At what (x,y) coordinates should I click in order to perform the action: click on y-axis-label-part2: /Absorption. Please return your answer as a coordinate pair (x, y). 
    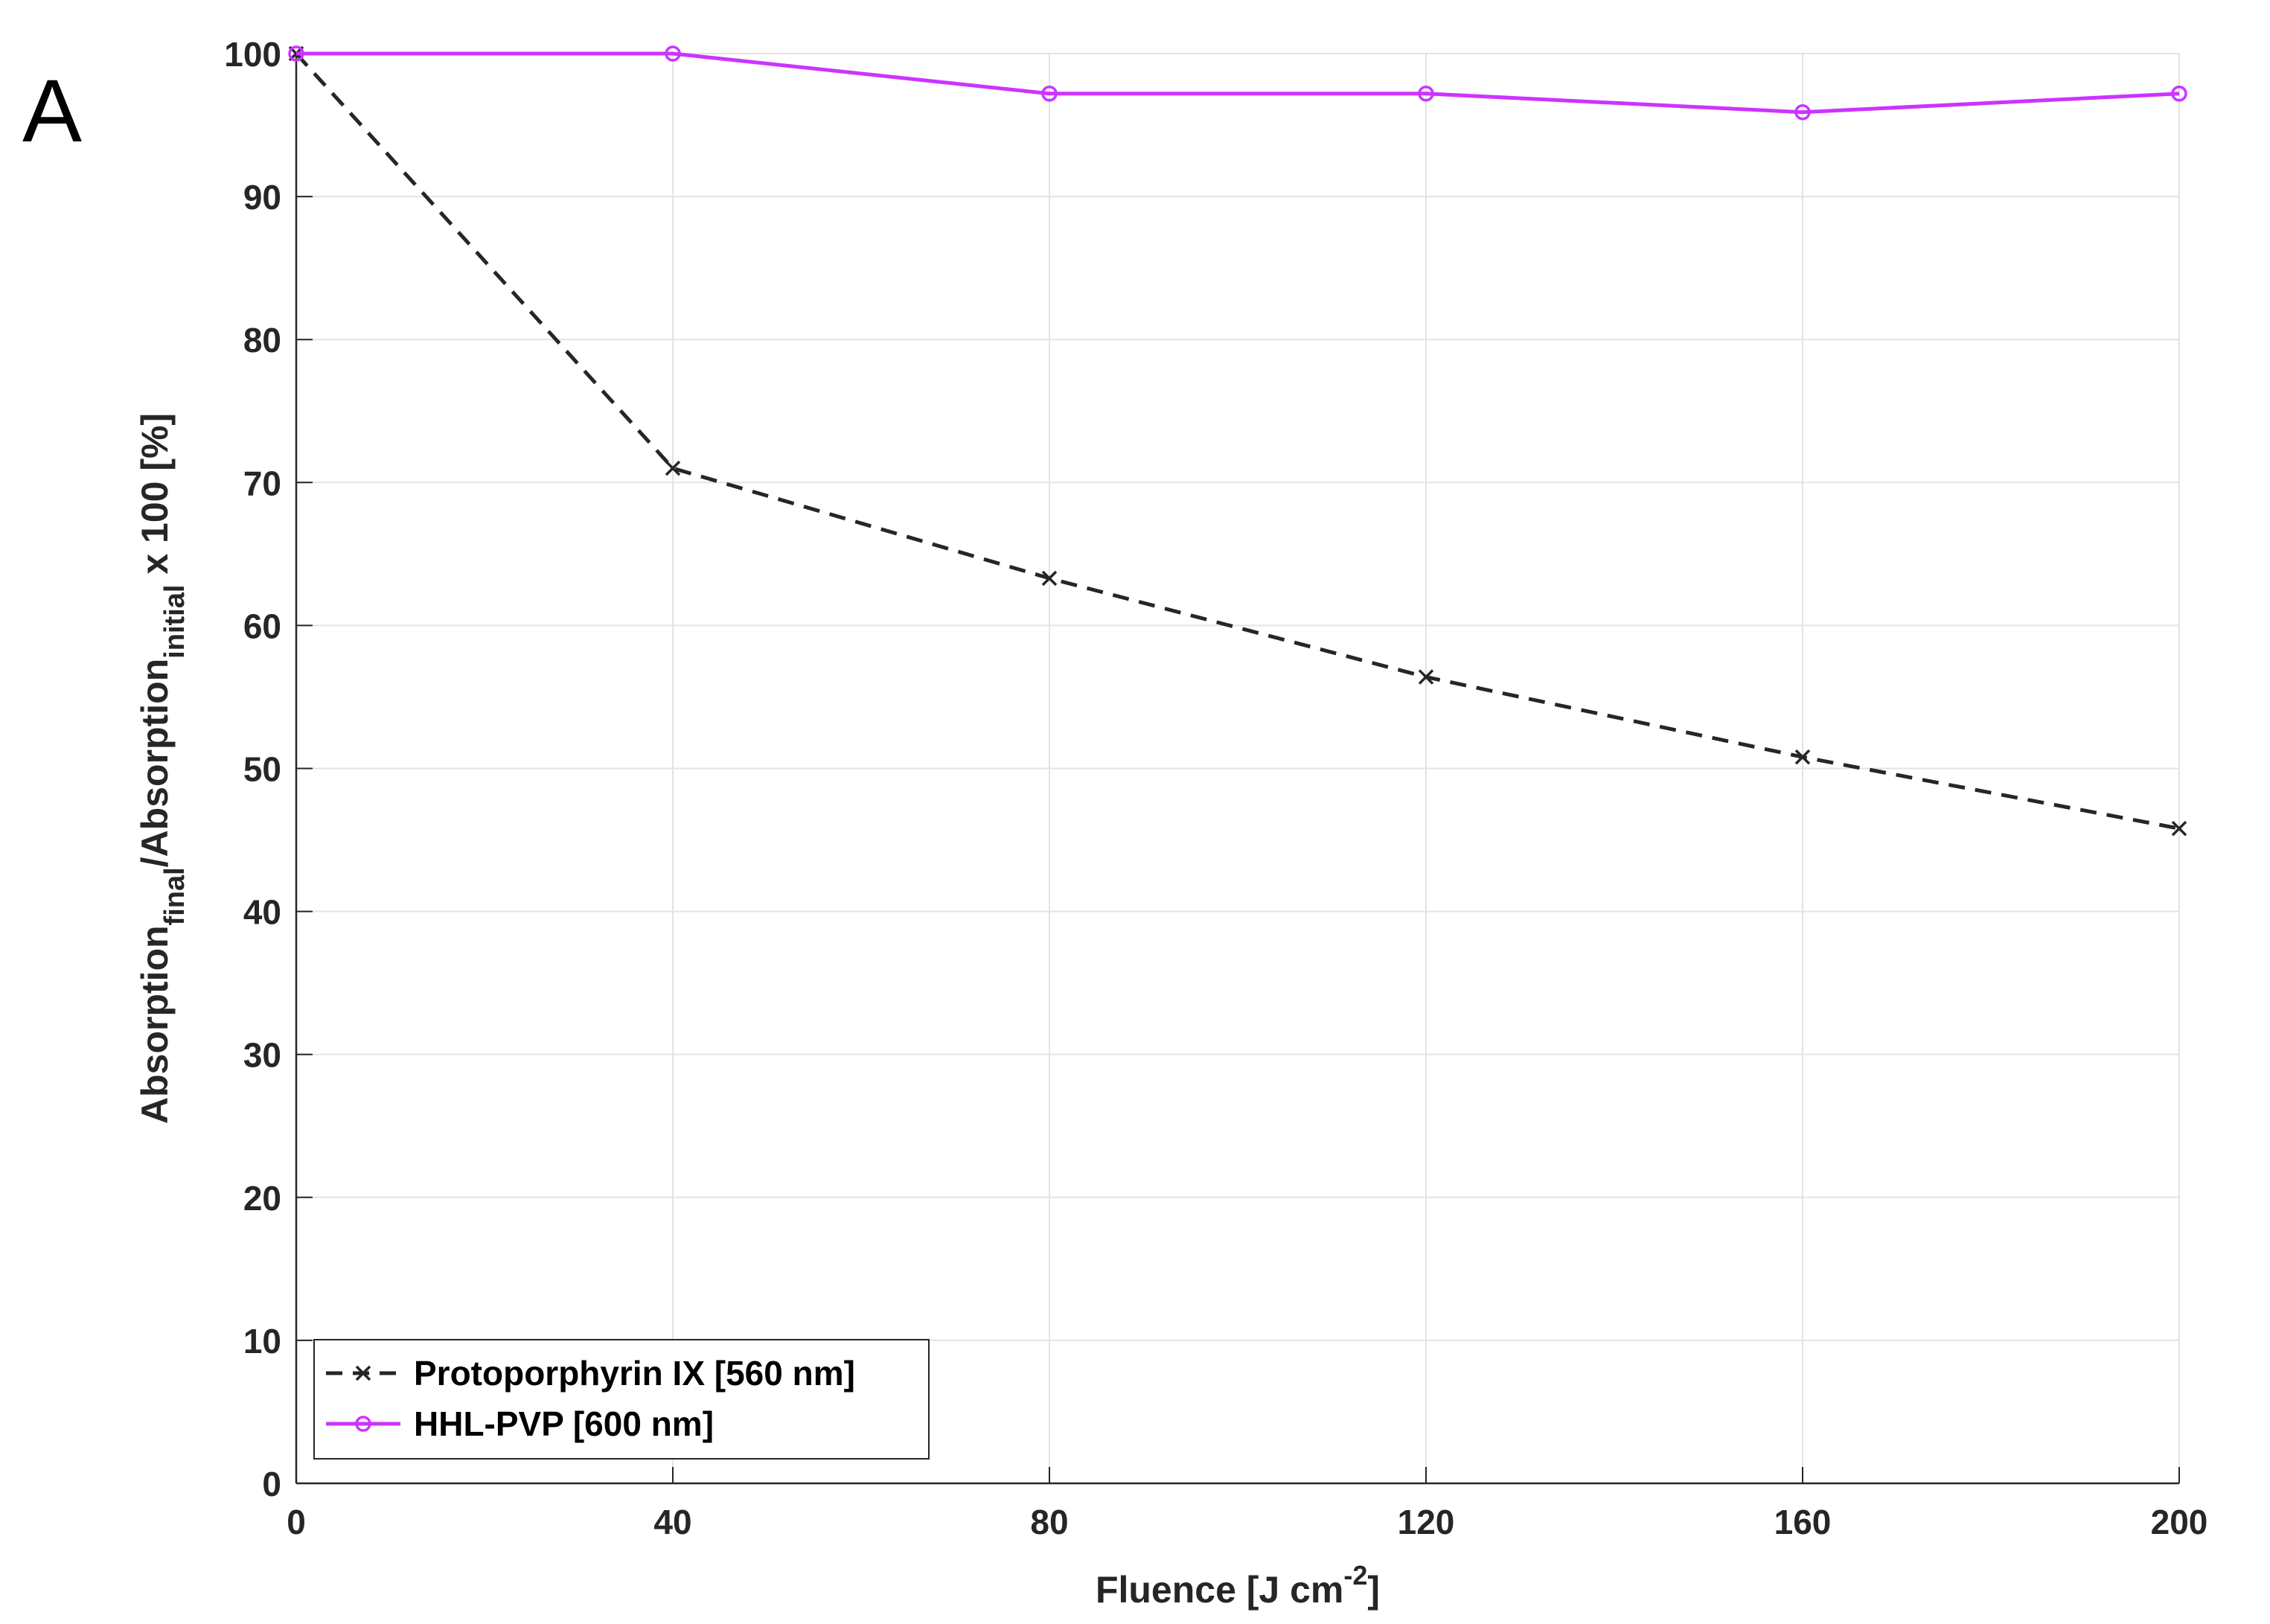
    Looking at the image, I should click on (155, 764).